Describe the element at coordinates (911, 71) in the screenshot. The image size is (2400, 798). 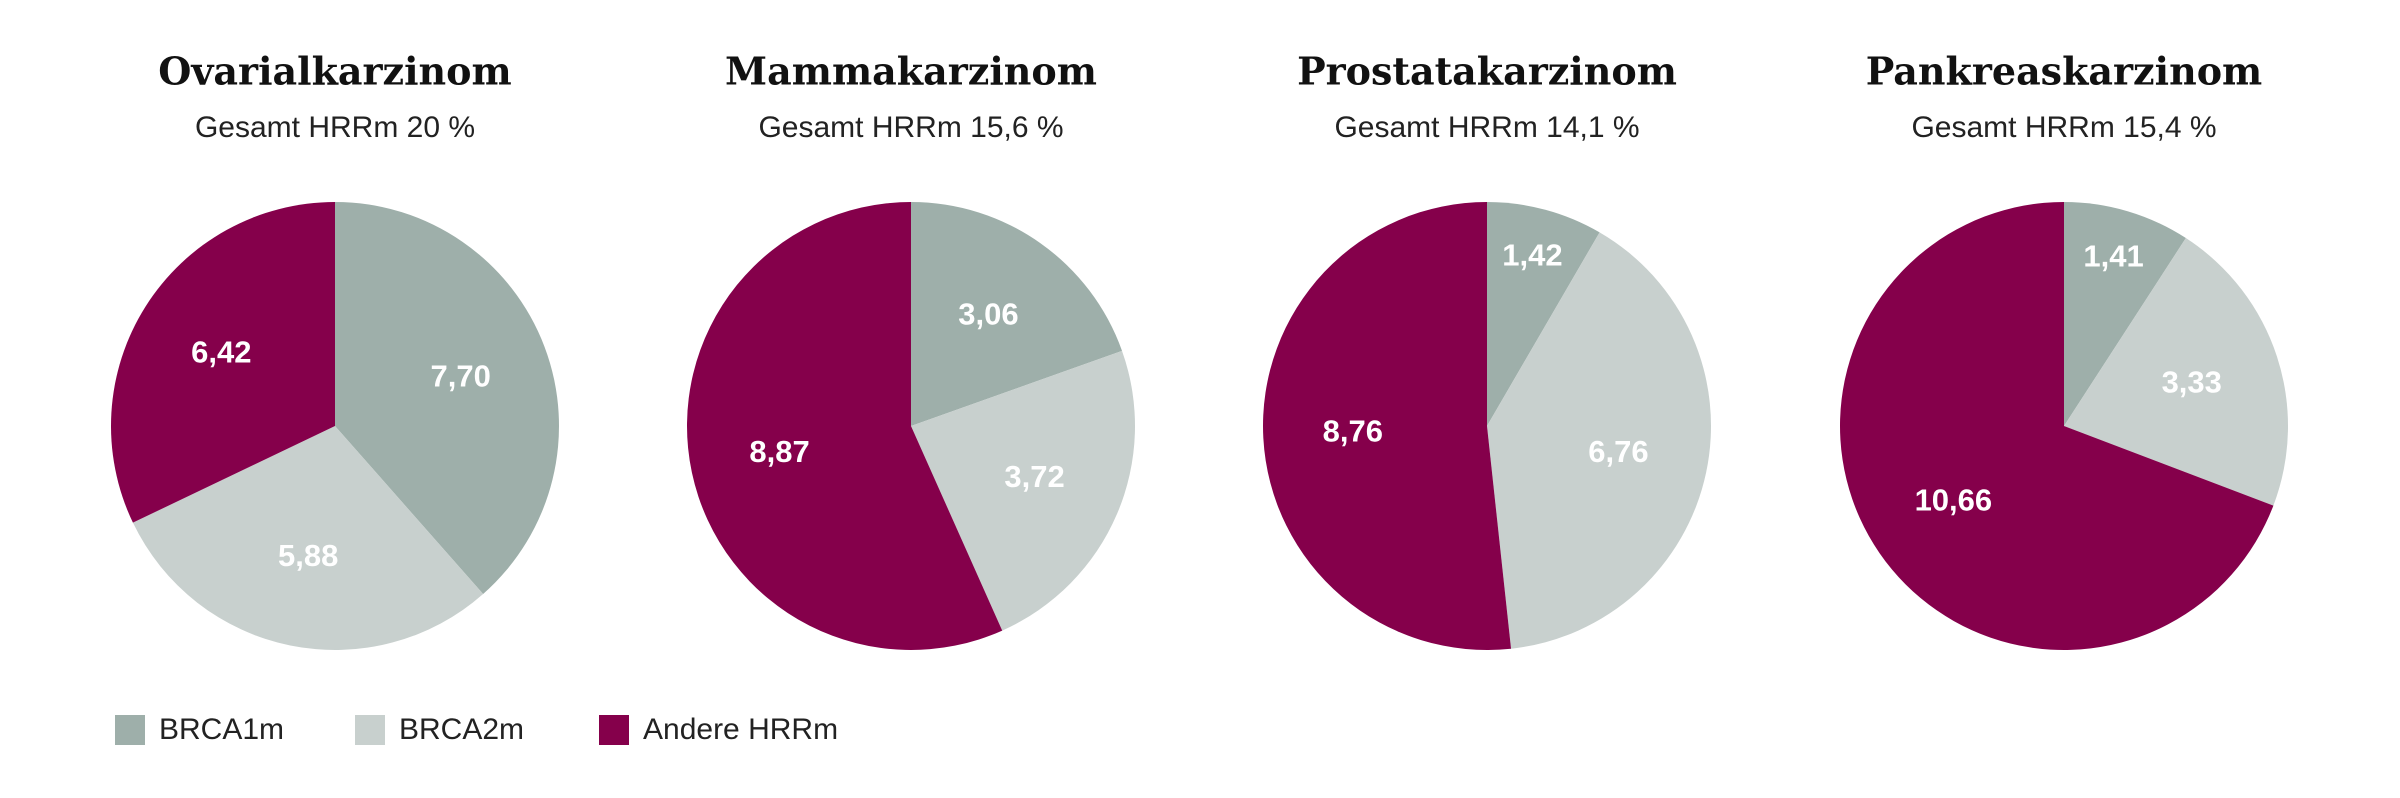
I see `chart-title: Mammakarzinom` at that location.